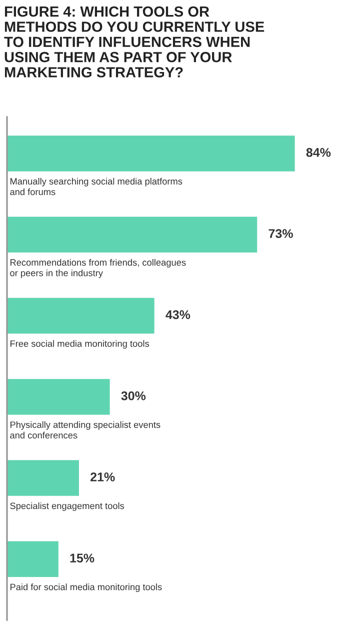  Describe the element at coordinates (134, 42) in the screenshot. I see `chart-title: FIGURE 4: WHICH TOOLS OR METHODS DO YOU CURRENTLY USE TO IDENTIFY INFLUENCERS WHEN USING THEM AS PART OF YOUR MARKETING STRATEGY?` at that location.